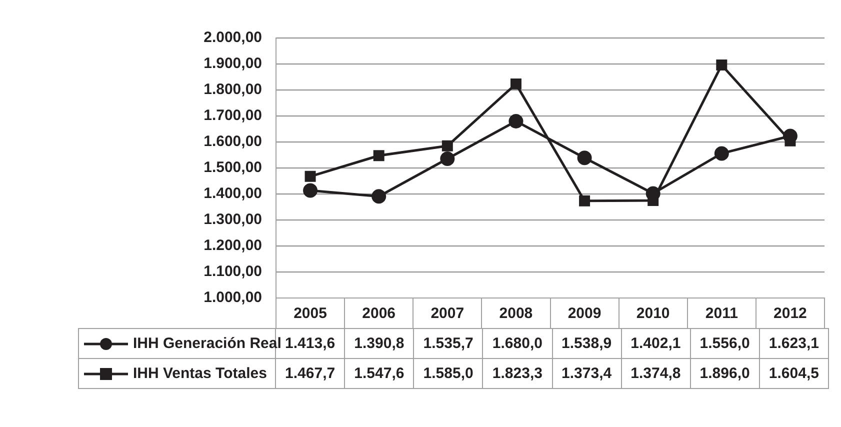  Describe the element at coordinates (447, 313) in the screenshot. I see `x-tick-label: 2007` at that location.